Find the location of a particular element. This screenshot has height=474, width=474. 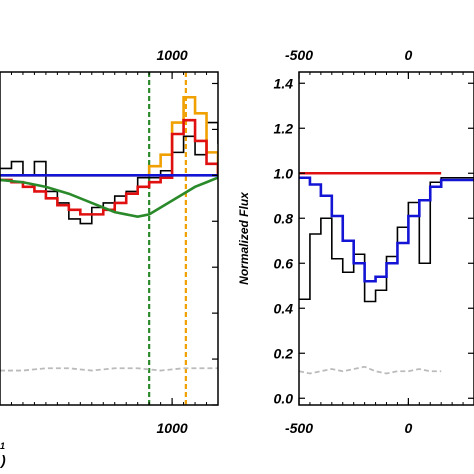

xtick-top-label-1-1: 0 is located at coordinates (408, 55).